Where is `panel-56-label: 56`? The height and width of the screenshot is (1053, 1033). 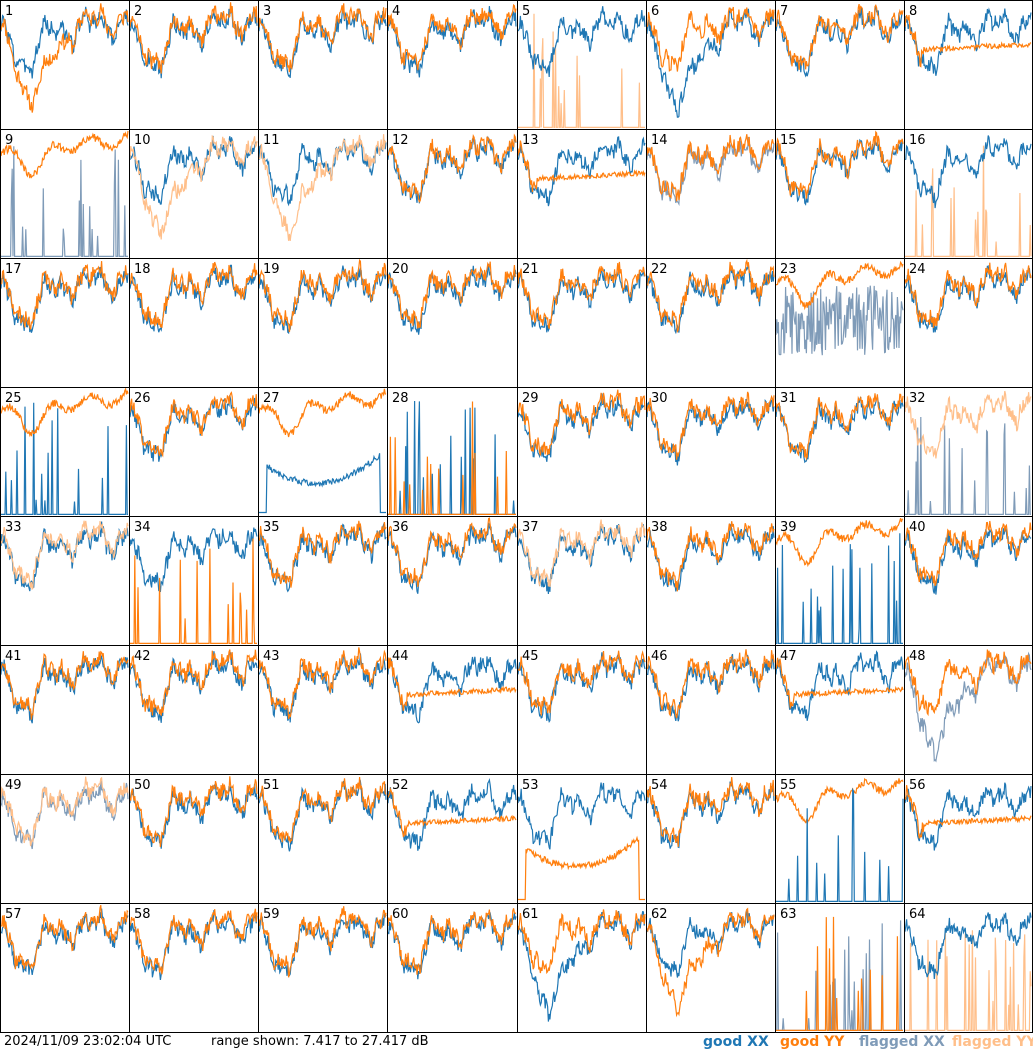 panel-56-label: 56 is located at coordinates (917, 785).